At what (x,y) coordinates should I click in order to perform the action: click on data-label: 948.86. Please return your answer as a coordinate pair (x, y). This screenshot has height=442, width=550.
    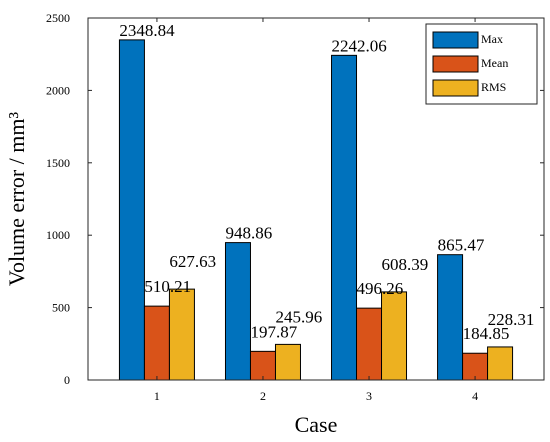
    Looking at the image, I should click on (248, 233).